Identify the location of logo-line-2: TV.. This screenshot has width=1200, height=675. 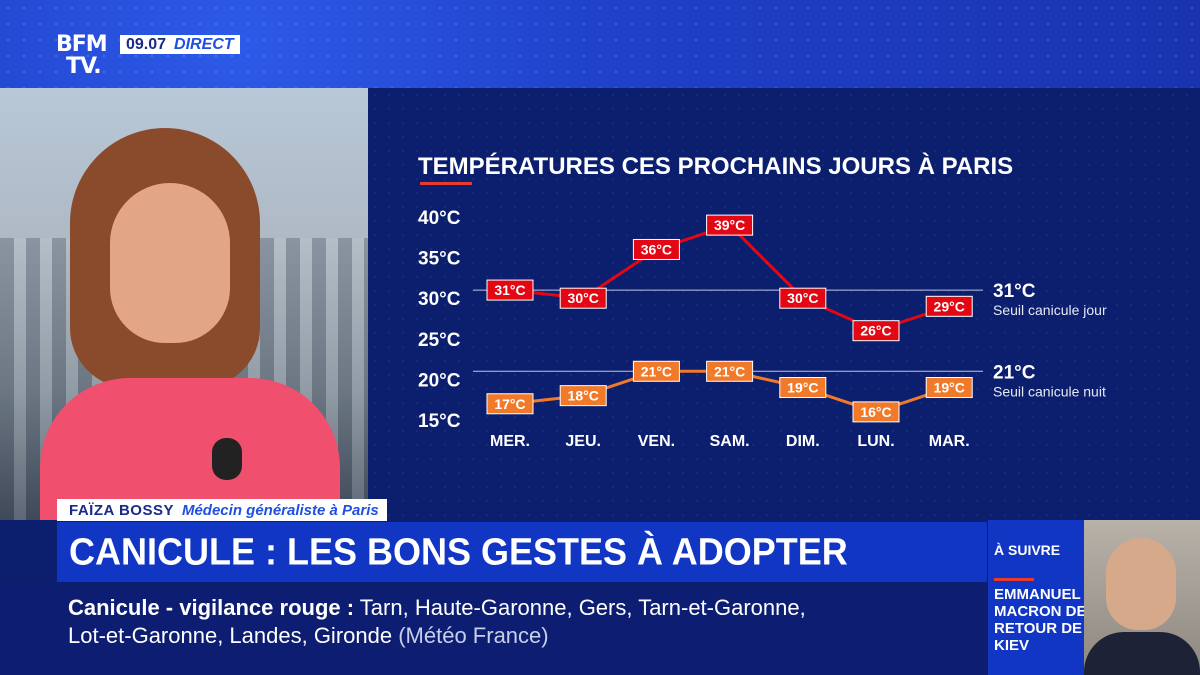
(84, 66).